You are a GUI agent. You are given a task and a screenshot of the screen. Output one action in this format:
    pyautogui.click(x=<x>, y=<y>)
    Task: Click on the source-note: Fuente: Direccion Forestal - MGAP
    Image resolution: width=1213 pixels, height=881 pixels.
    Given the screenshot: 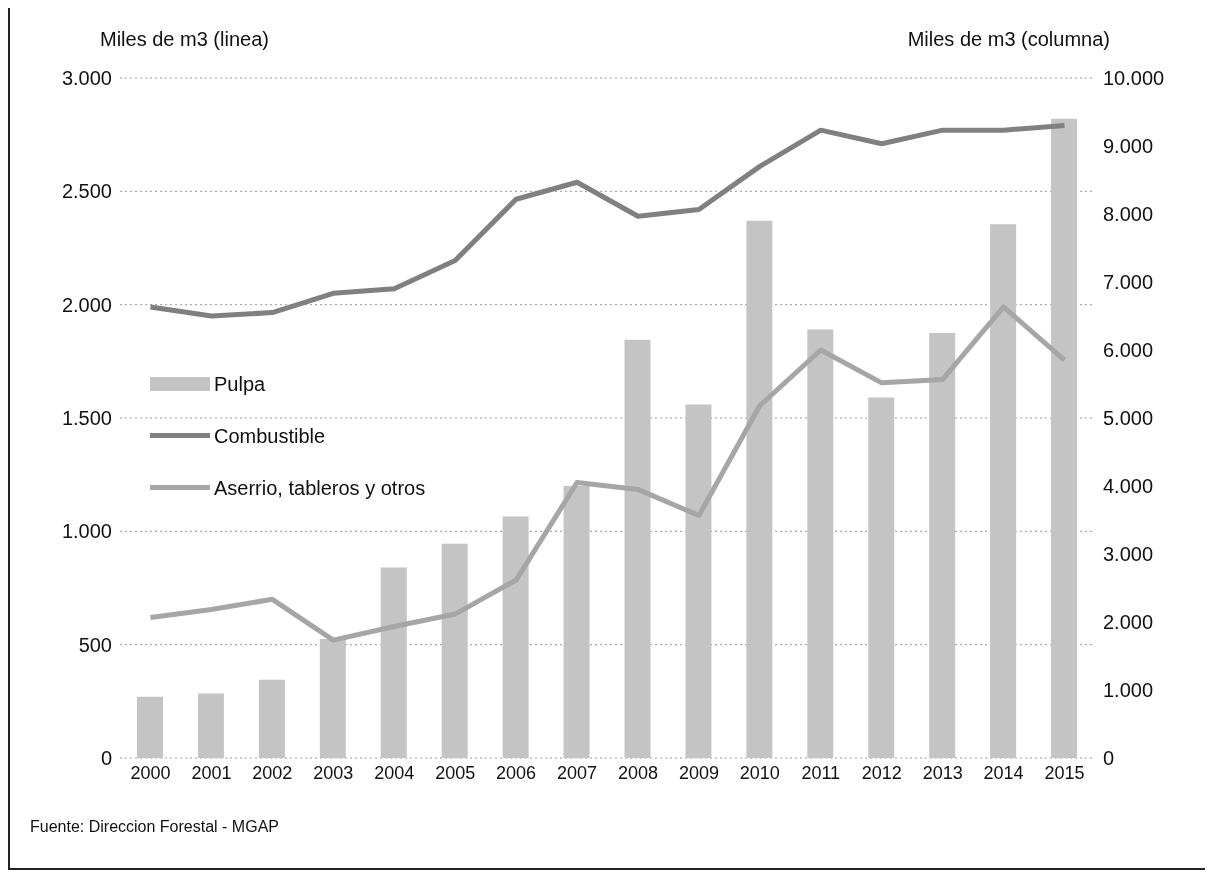 What is the action you would take?
    pyautogui.click(x=154, y=827)
    